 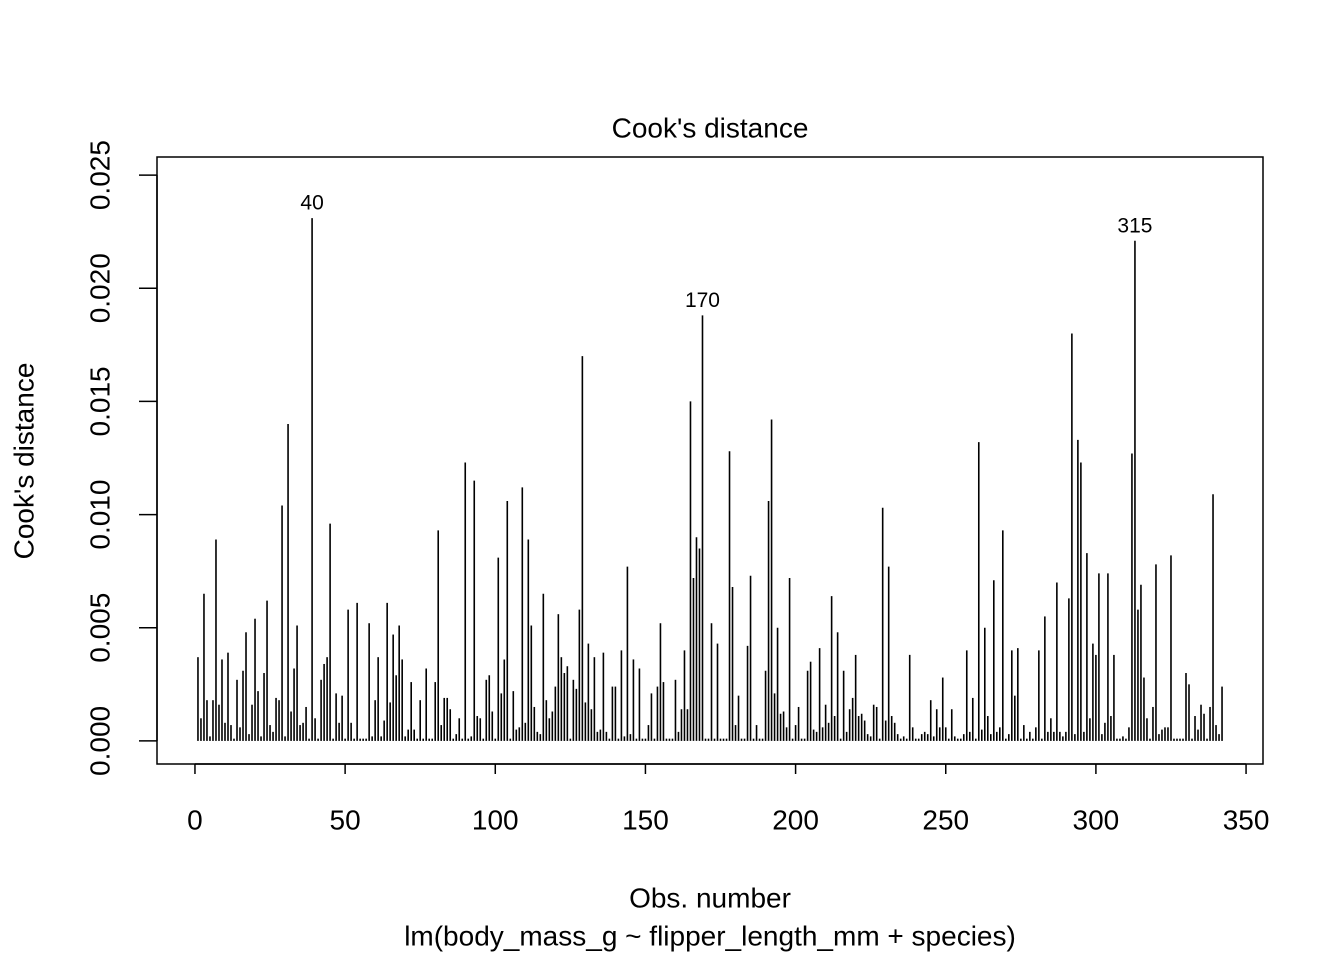 I want to click on y-tick-label: 0.025, so click(x=99, y=175).